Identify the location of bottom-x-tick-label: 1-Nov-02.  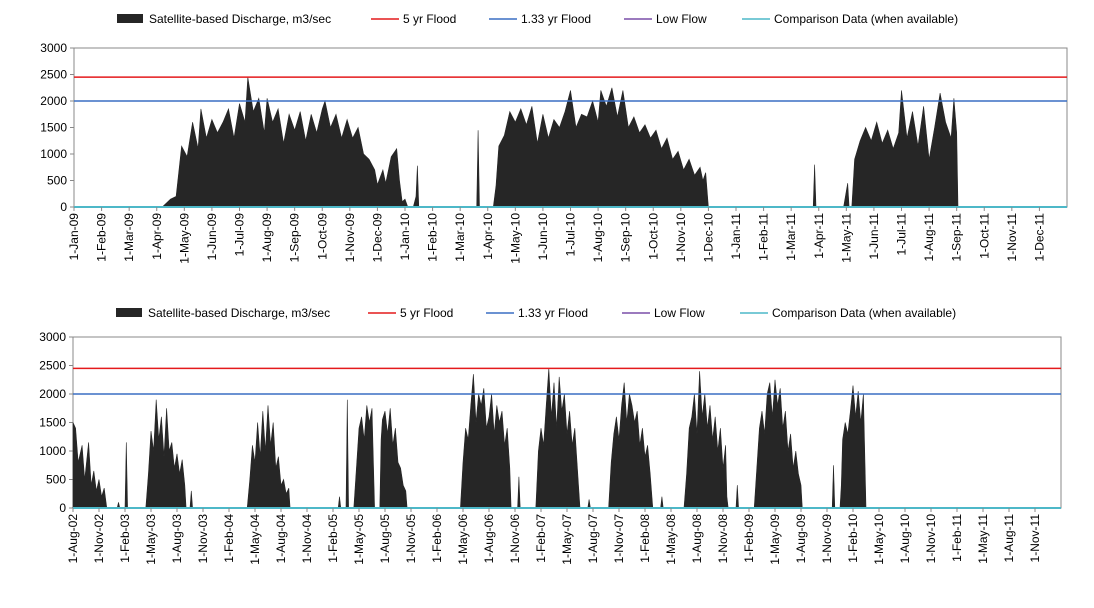
(99, 539).